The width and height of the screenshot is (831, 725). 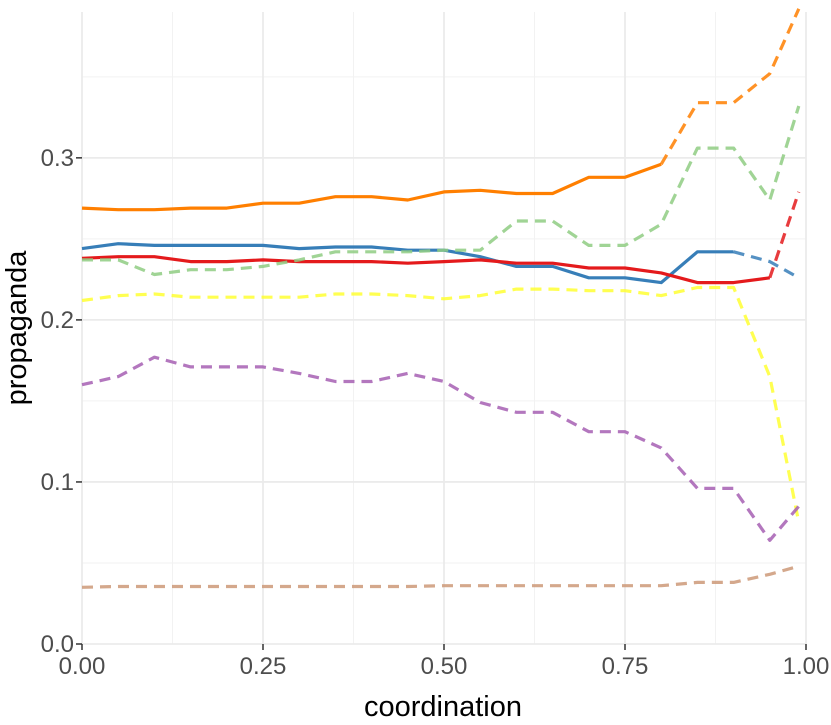 What do you see at coordinates (57, 644) in the screenshot?
I see `y-tick-label: 0.0` at bounding box center [57, 644].